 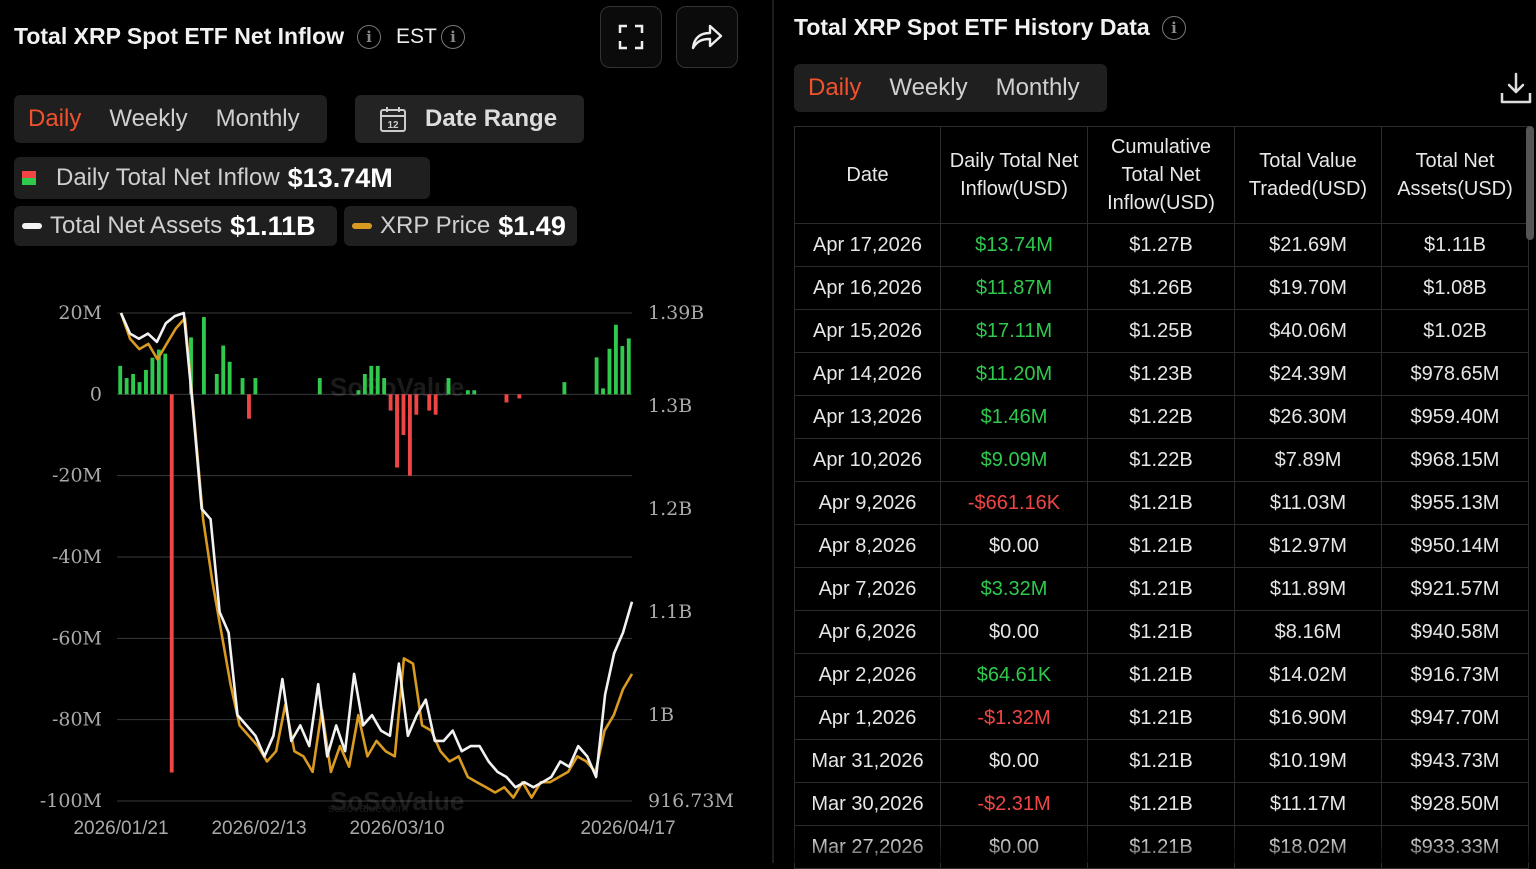 I want to click on cell-date: Apr 14,2026, so click(x=867, y=374).